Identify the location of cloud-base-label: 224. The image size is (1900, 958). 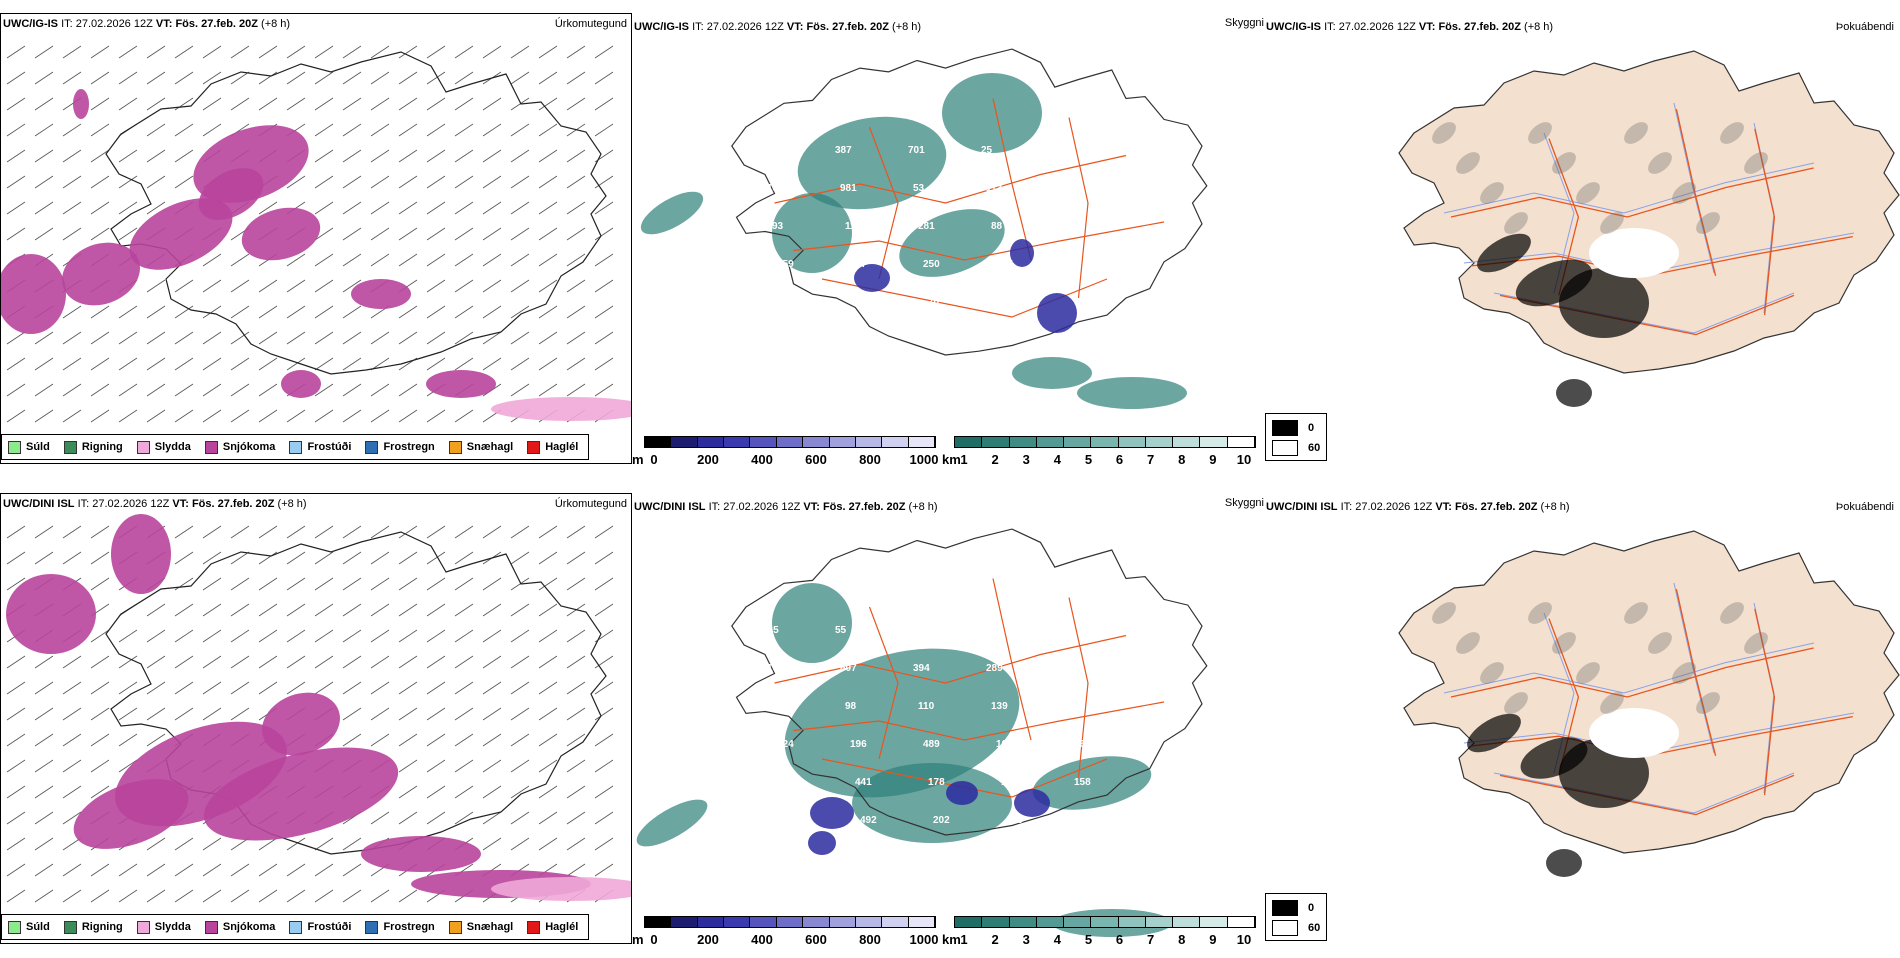
(785, 744).